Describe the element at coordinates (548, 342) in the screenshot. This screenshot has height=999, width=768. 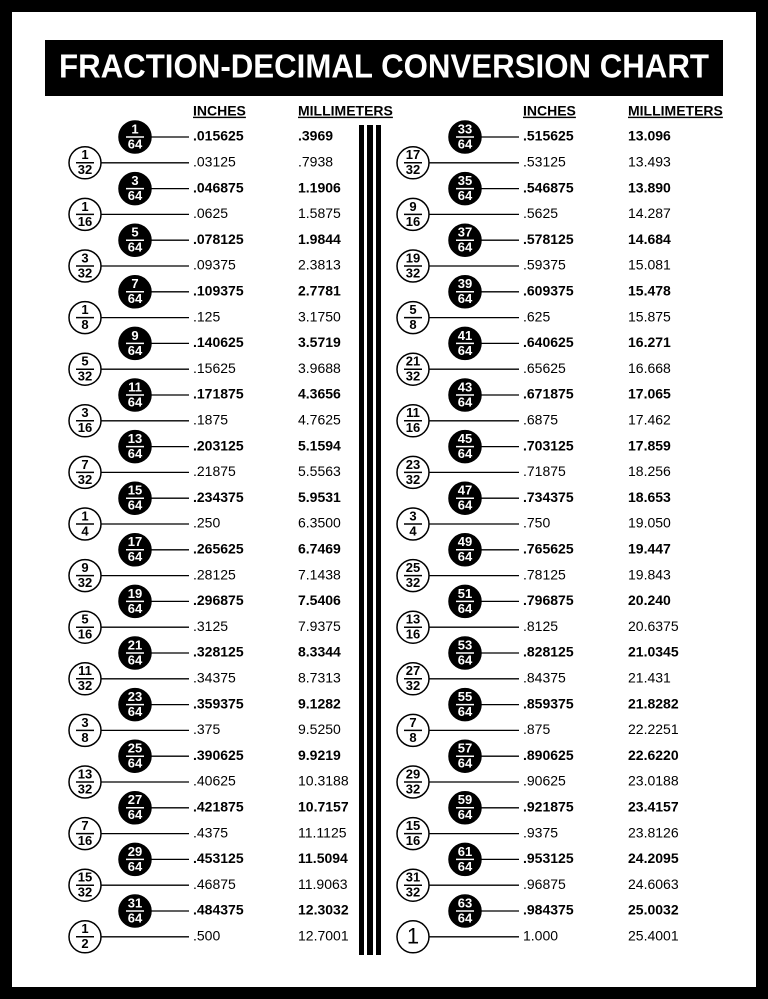
I see `inches-value: .640625` at that location.